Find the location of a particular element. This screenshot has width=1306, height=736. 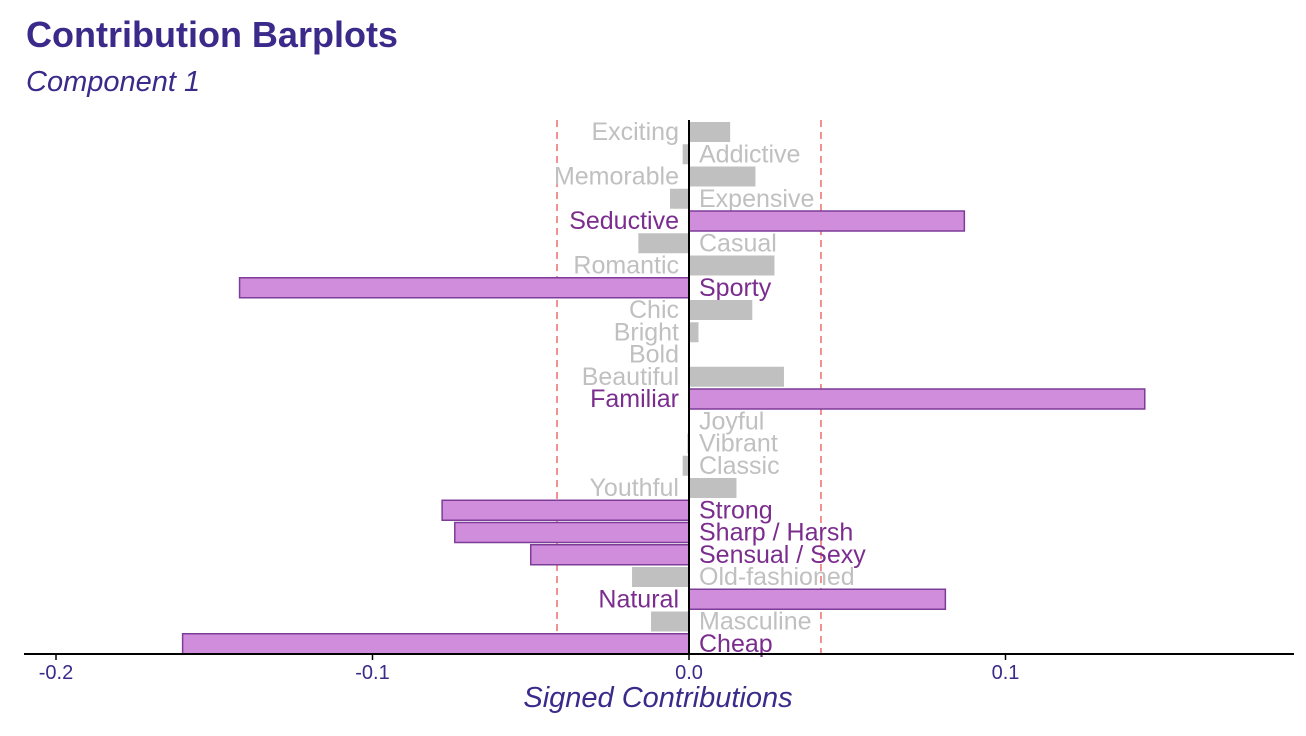

bar-label: Sharp / Harsh is located at coordinates (776, 533).